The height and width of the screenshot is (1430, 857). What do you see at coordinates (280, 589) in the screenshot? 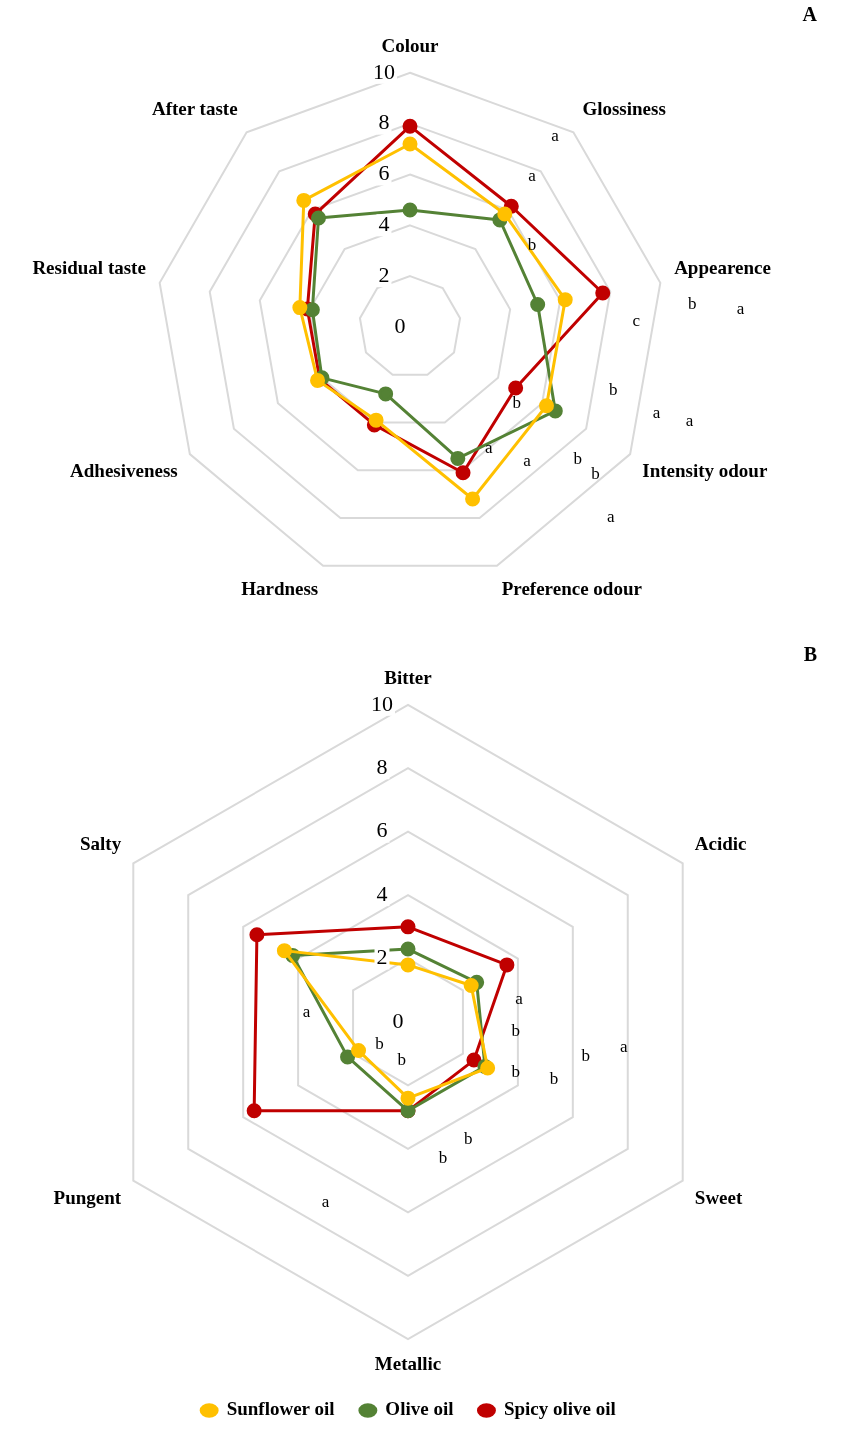
I see `spoke-label: Hardness` at bounding box center [280, 589].